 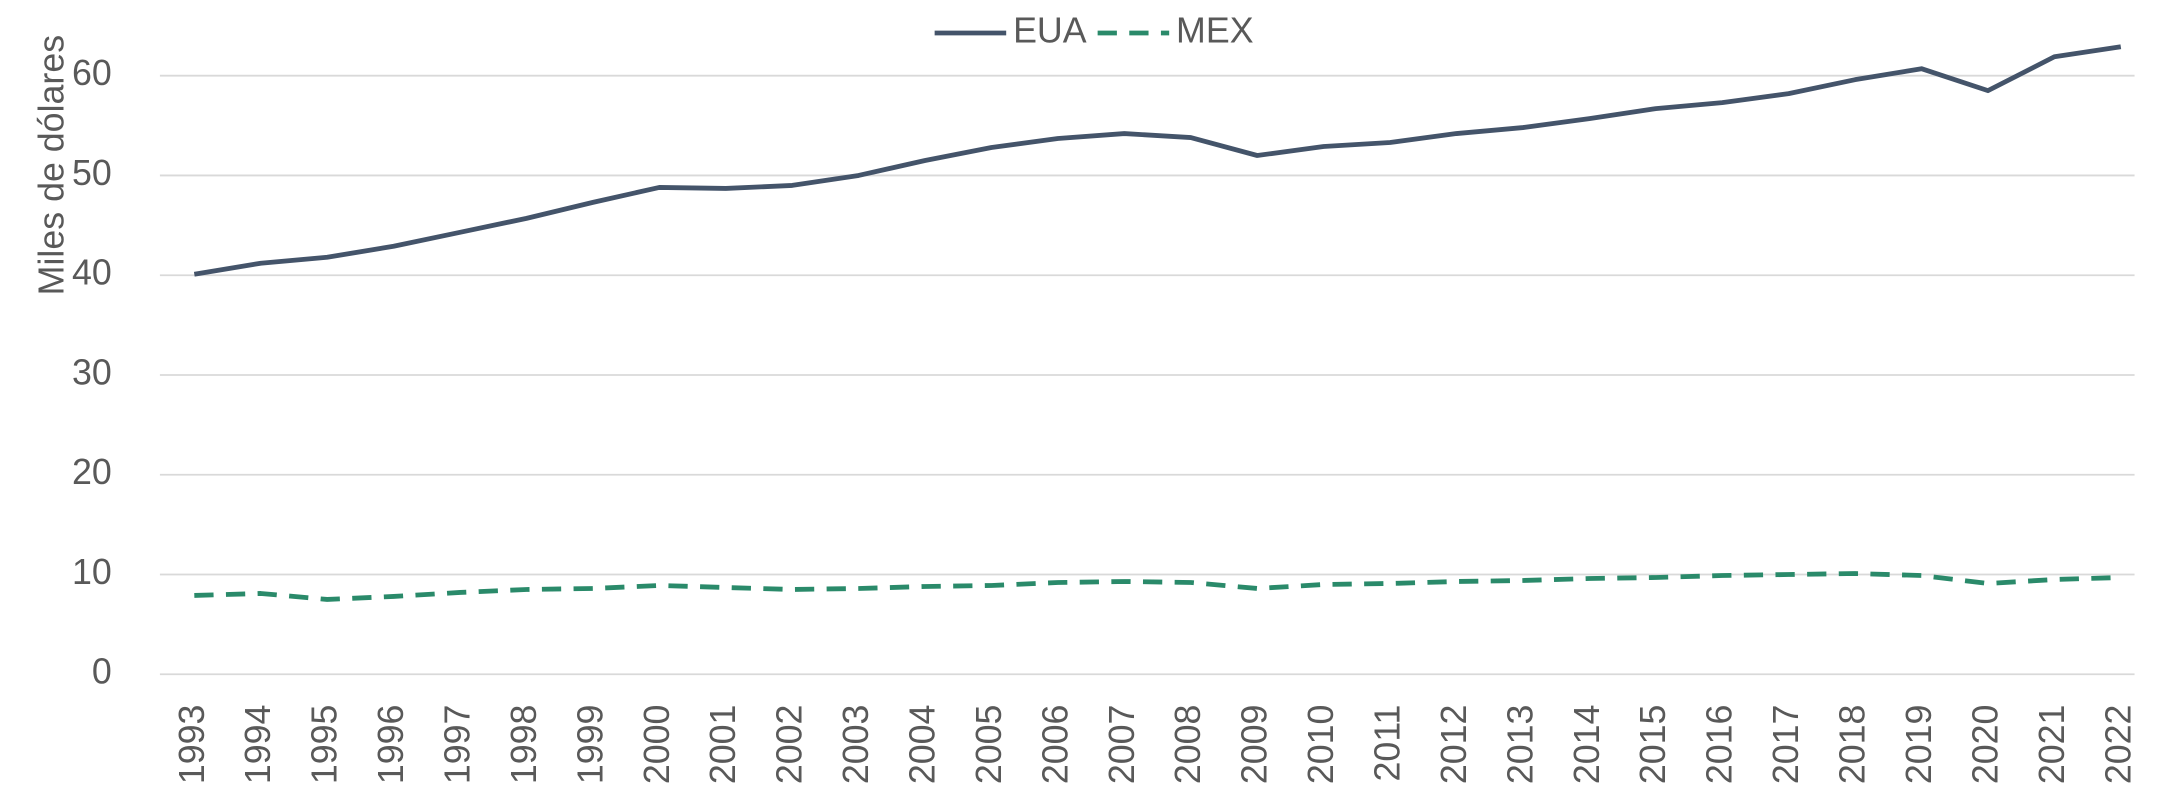 What do you see at coordinates (92, 472) in the screenshot?
I see `y-tick-label: 20` at bounding box center [92, 472].